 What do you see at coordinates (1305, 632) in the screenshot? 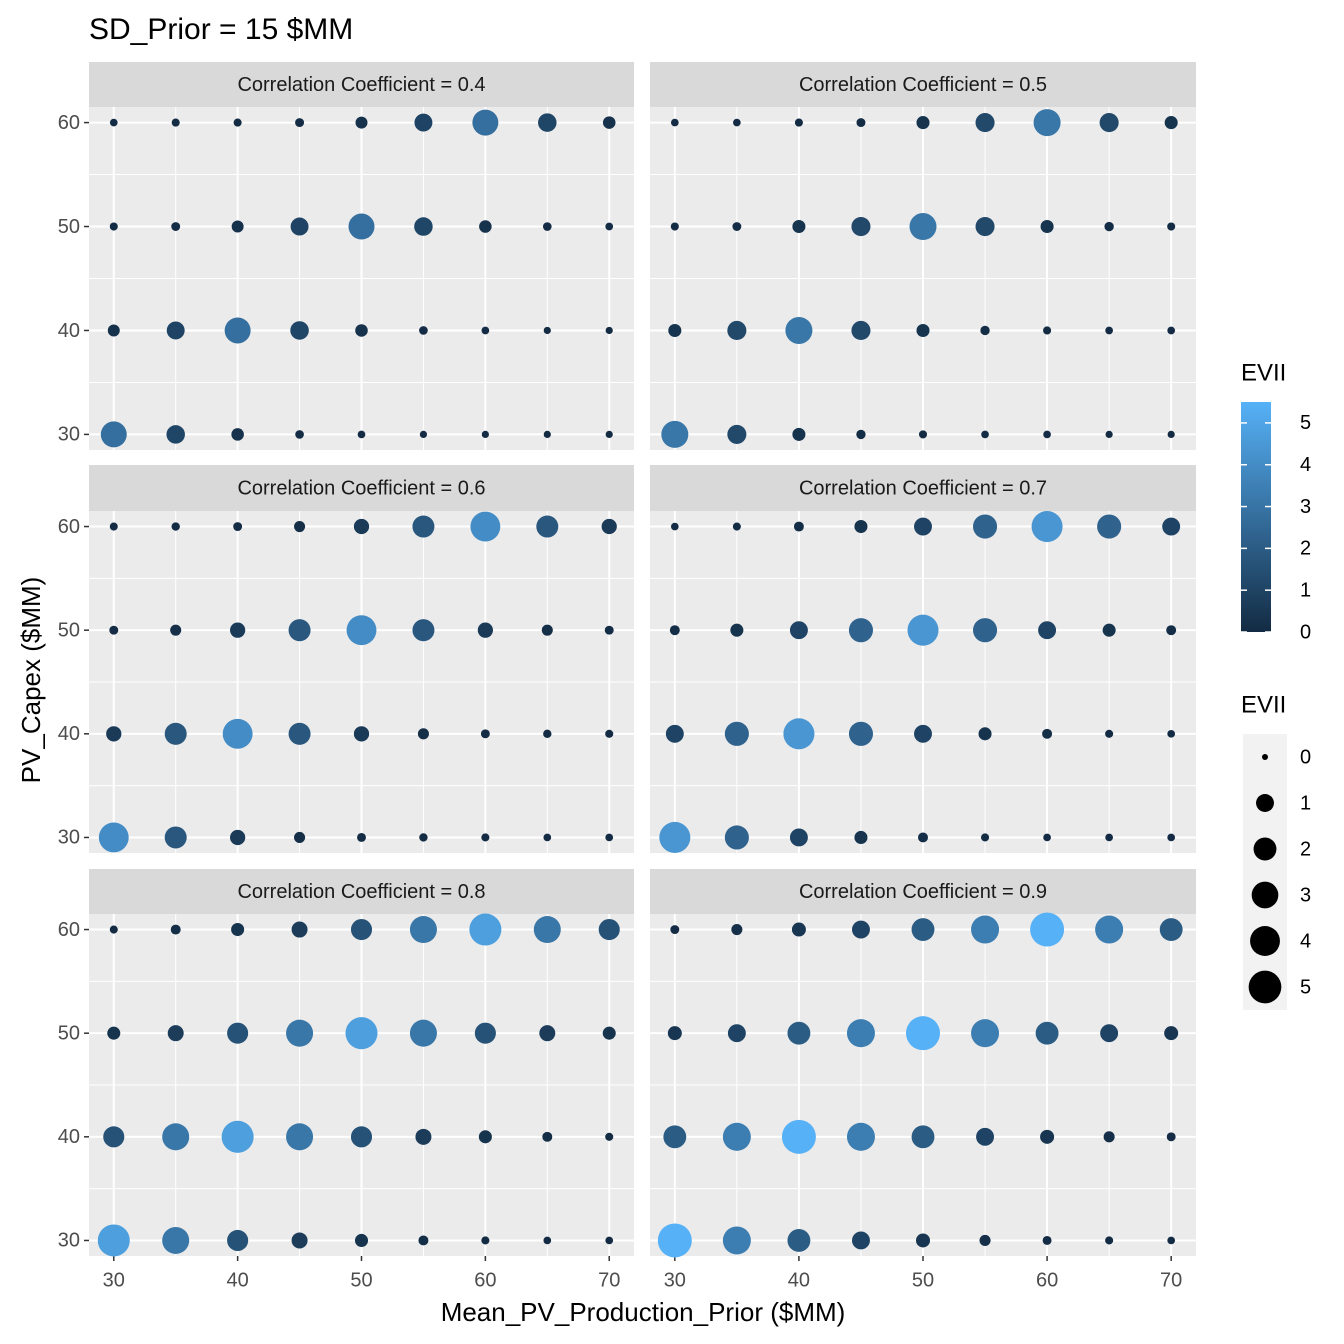
I see `colorbar-label: 0` at bounding box center [1305, 632].